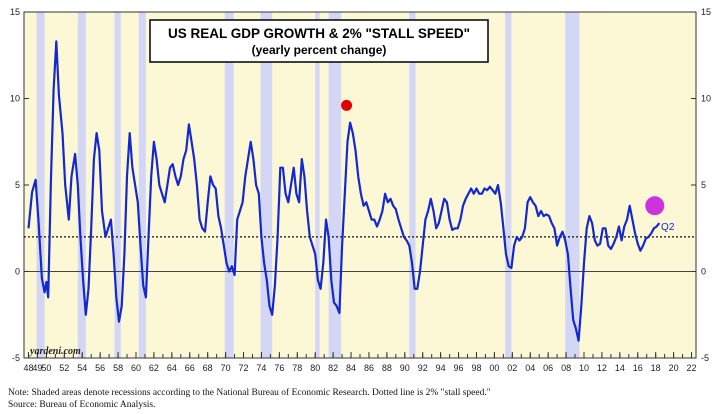 The width and height of the screenshot is (723, 414). Describe the element at coordinates (15, 12) in the screenshot. I see `y-tick-label-left: 15` at that location.